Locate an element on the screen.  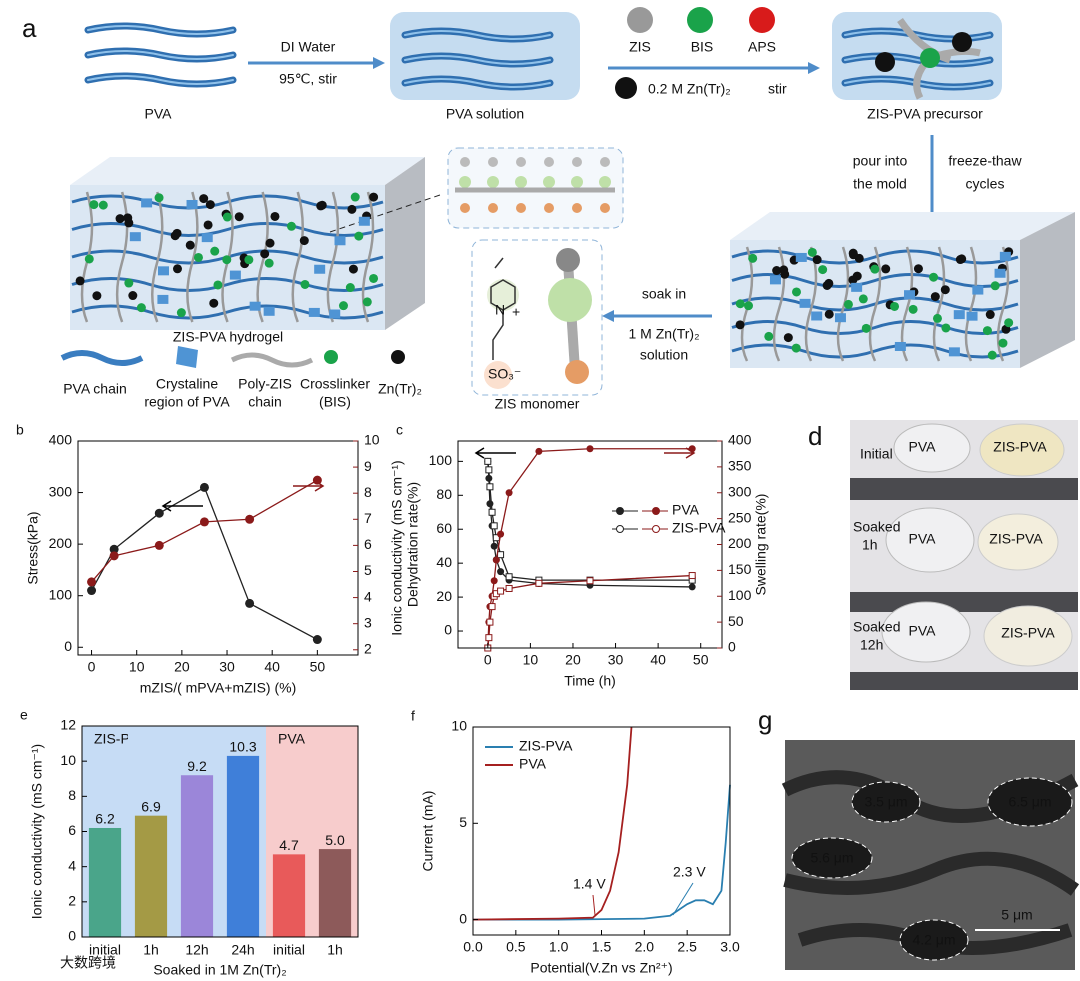
panel-letter: c is located at coordinates (399, 430).